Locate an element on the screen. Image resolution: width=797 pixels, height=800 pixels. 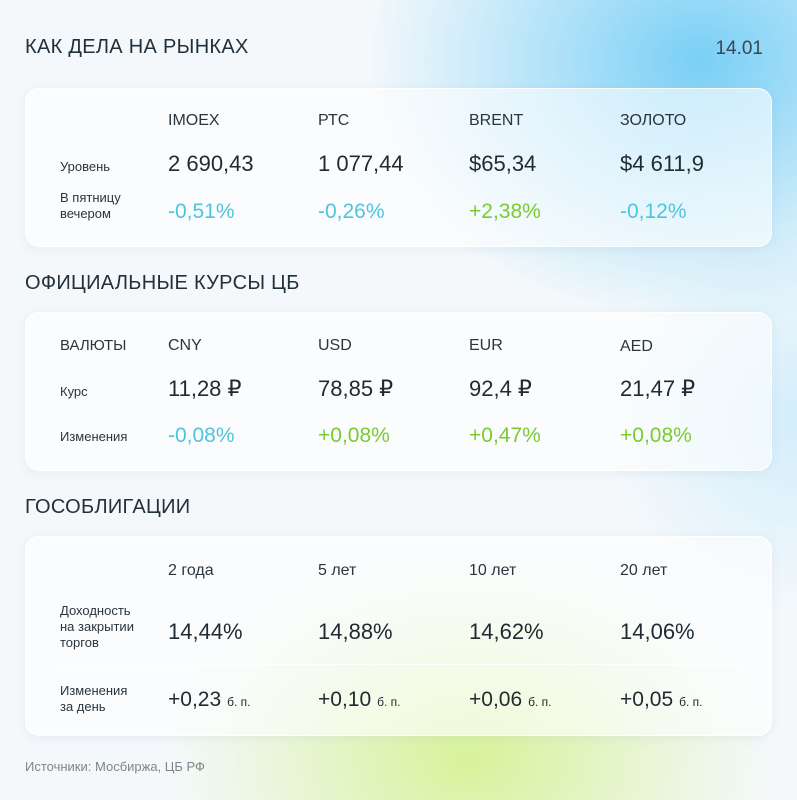
rate-change-cny: -0,08% is located at coordinates (201, 435).